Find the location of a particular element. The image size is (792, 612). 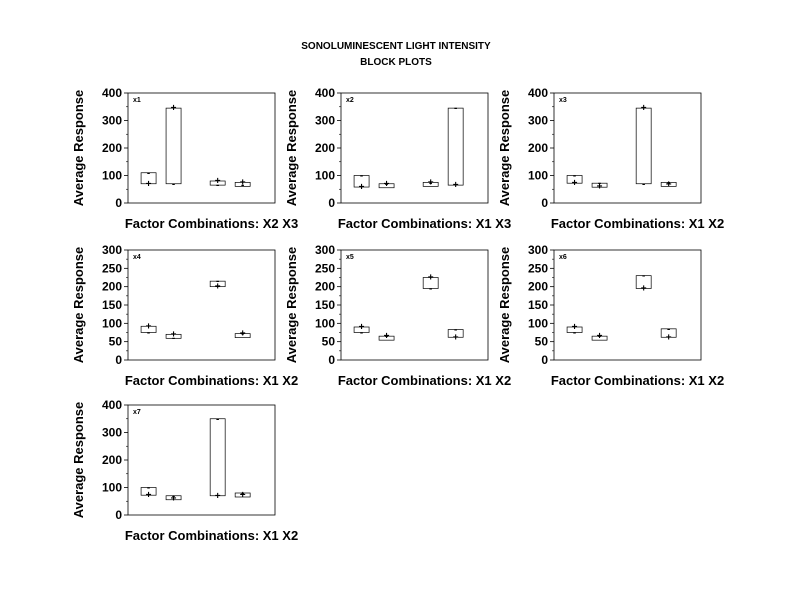

panel-label-x3: x3 is located at coordinates (563, 100).